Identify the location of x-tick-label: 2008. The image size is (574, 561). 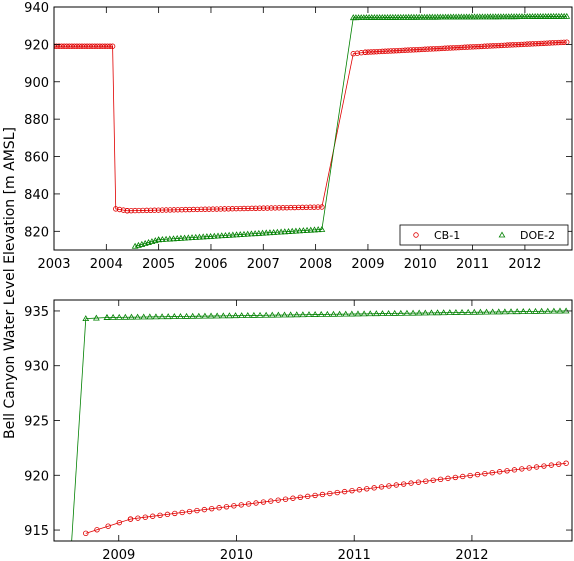
(315, 264).